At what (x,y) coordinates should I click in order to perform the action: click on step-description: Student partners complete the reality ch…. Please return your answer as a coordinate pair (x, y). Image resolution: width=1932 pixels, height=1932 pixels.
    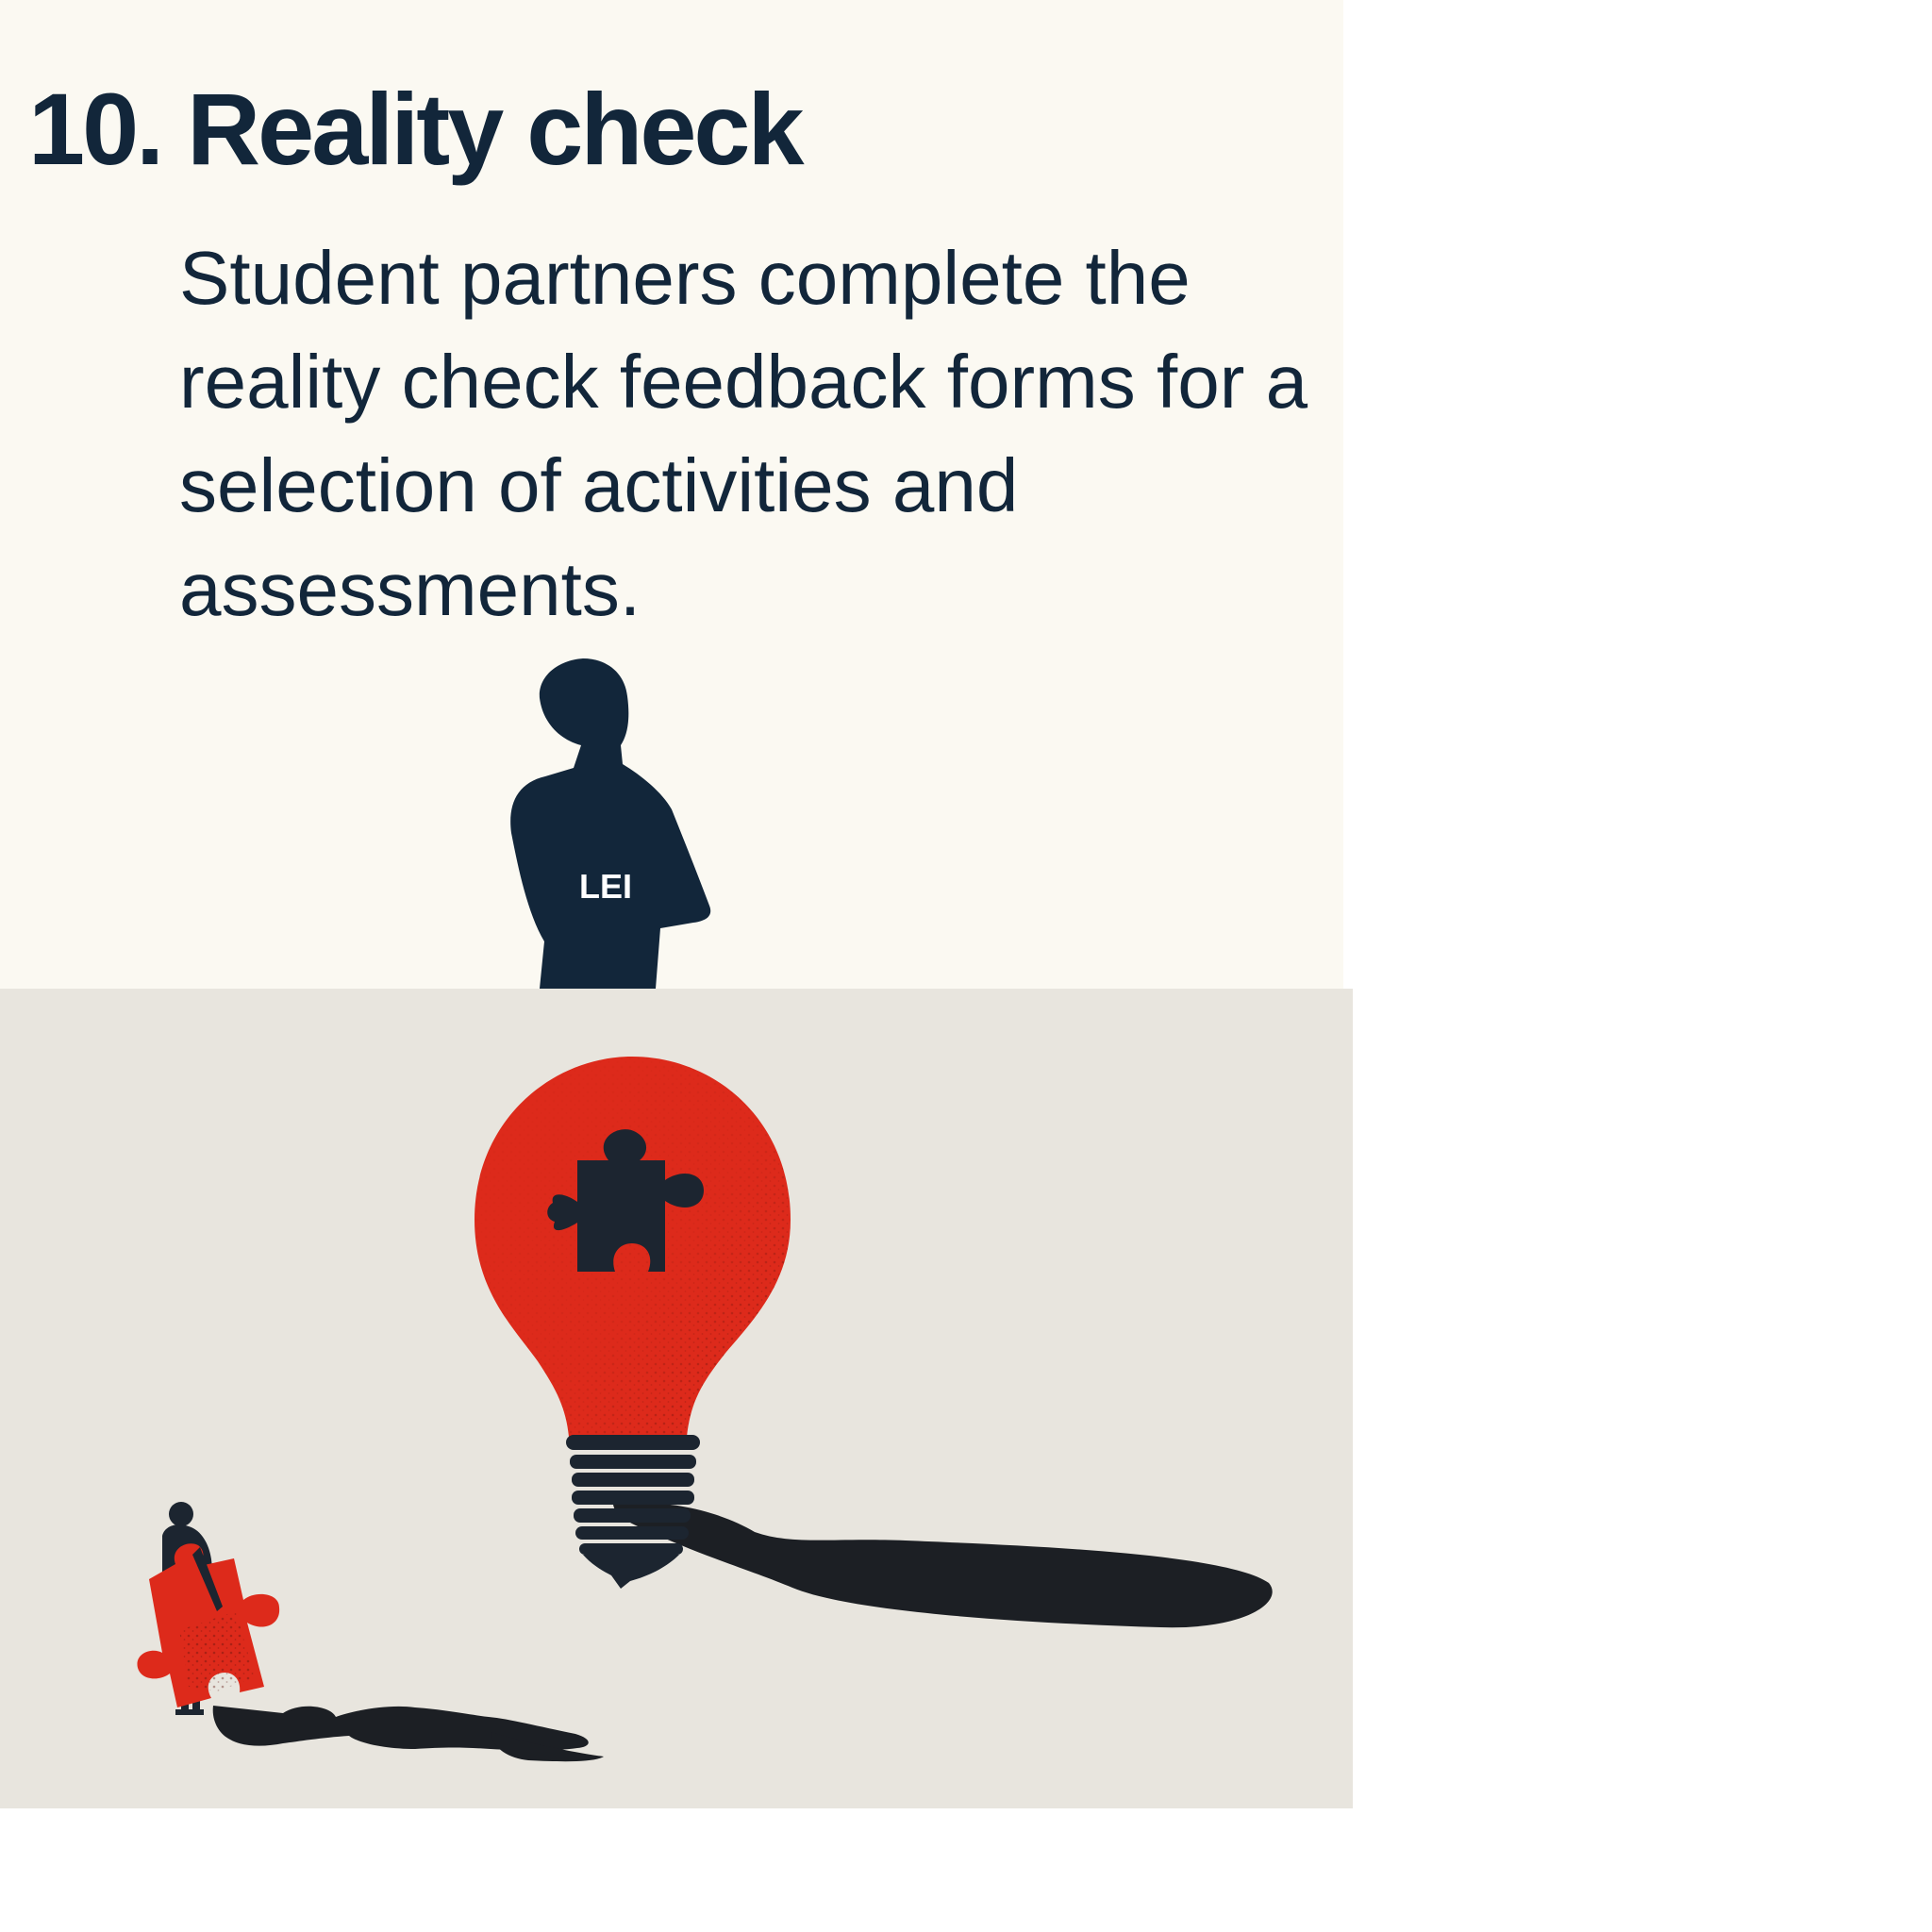
    Looking at the image, I should click on (743, 434).